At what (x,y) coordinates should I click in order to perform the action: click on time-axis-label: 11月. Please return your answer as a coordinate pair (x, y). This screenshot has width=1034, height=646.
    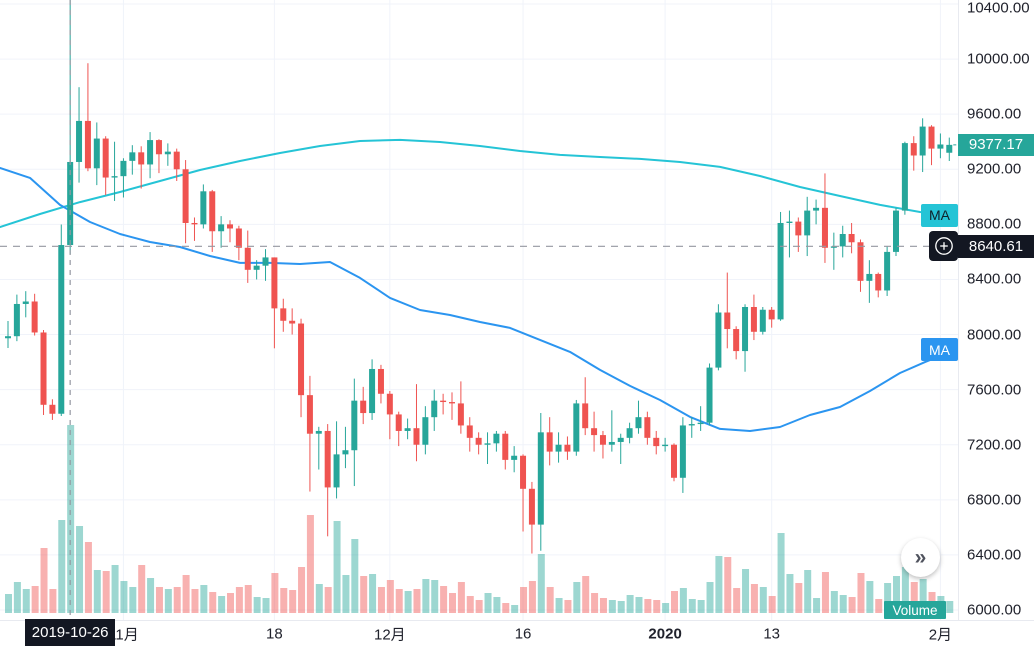
    Looking at the image, I should click on (123, 635).